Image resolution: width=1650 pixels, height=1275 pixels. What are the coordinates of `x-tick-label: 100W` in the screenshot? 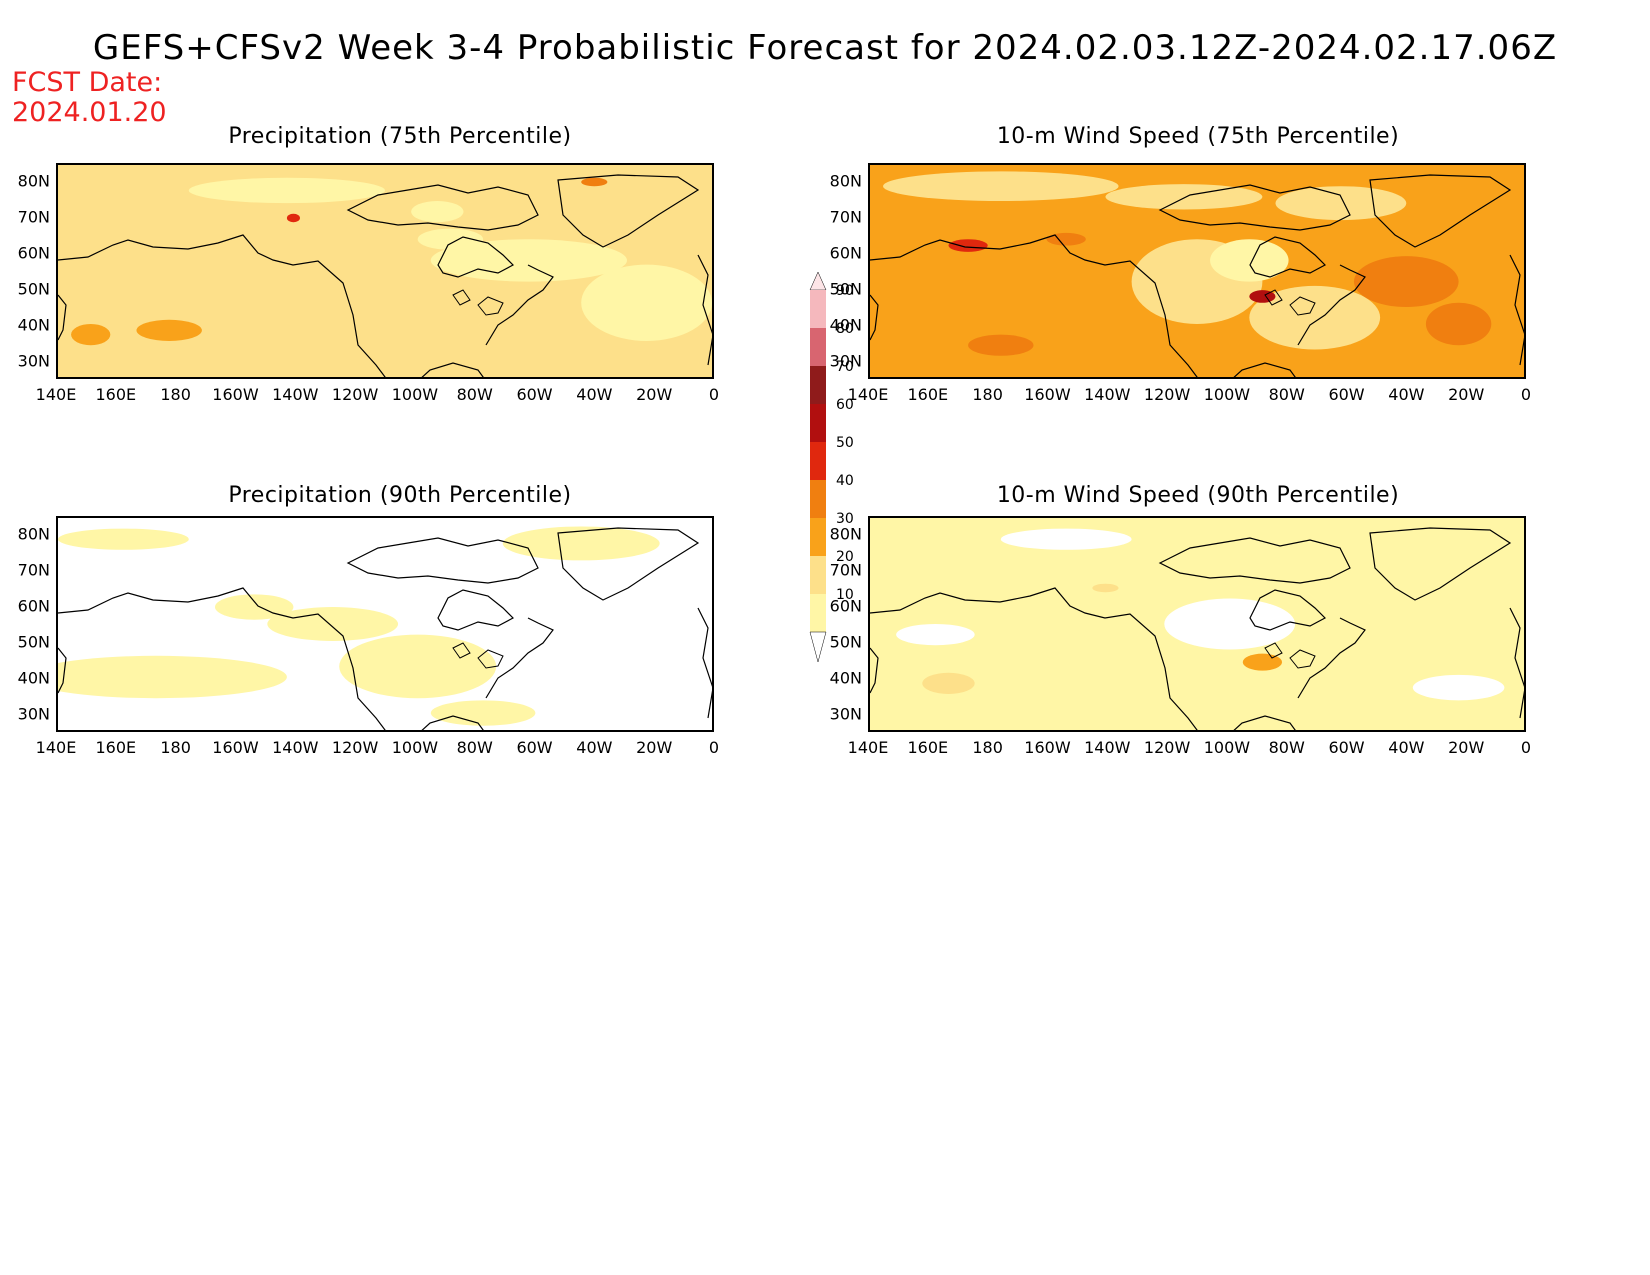 It's located at (1227, 747).